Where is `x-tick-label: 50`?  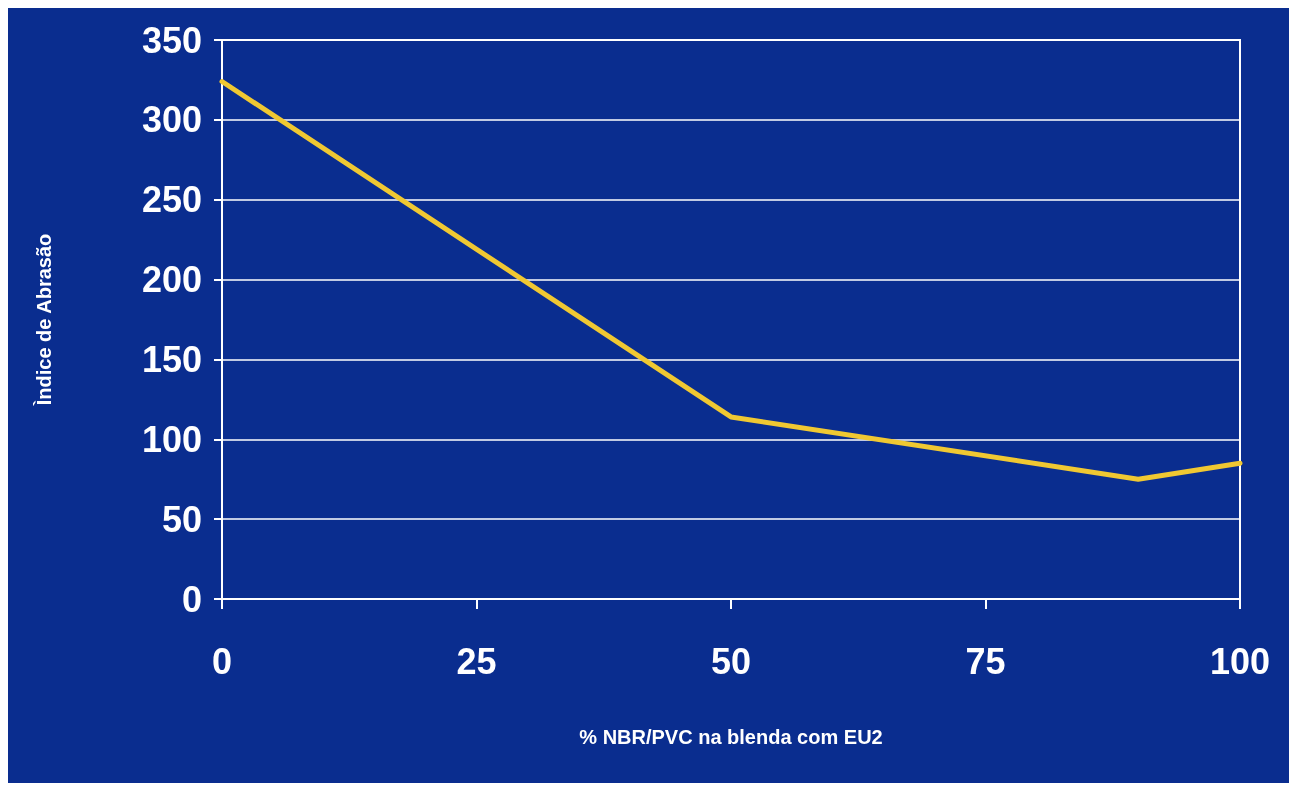 x-tick-label: 50 is located at coordinates (731, 661).